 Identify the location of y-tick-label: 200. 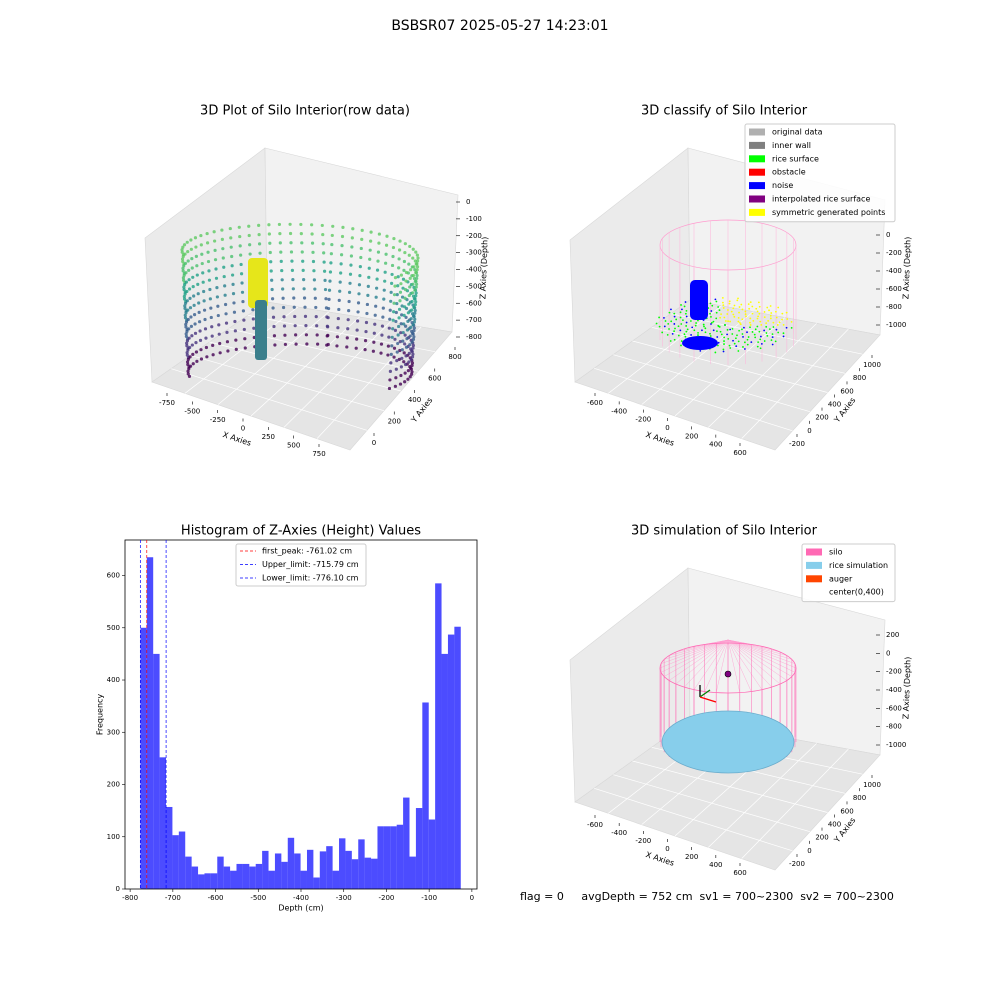
(821, 418).